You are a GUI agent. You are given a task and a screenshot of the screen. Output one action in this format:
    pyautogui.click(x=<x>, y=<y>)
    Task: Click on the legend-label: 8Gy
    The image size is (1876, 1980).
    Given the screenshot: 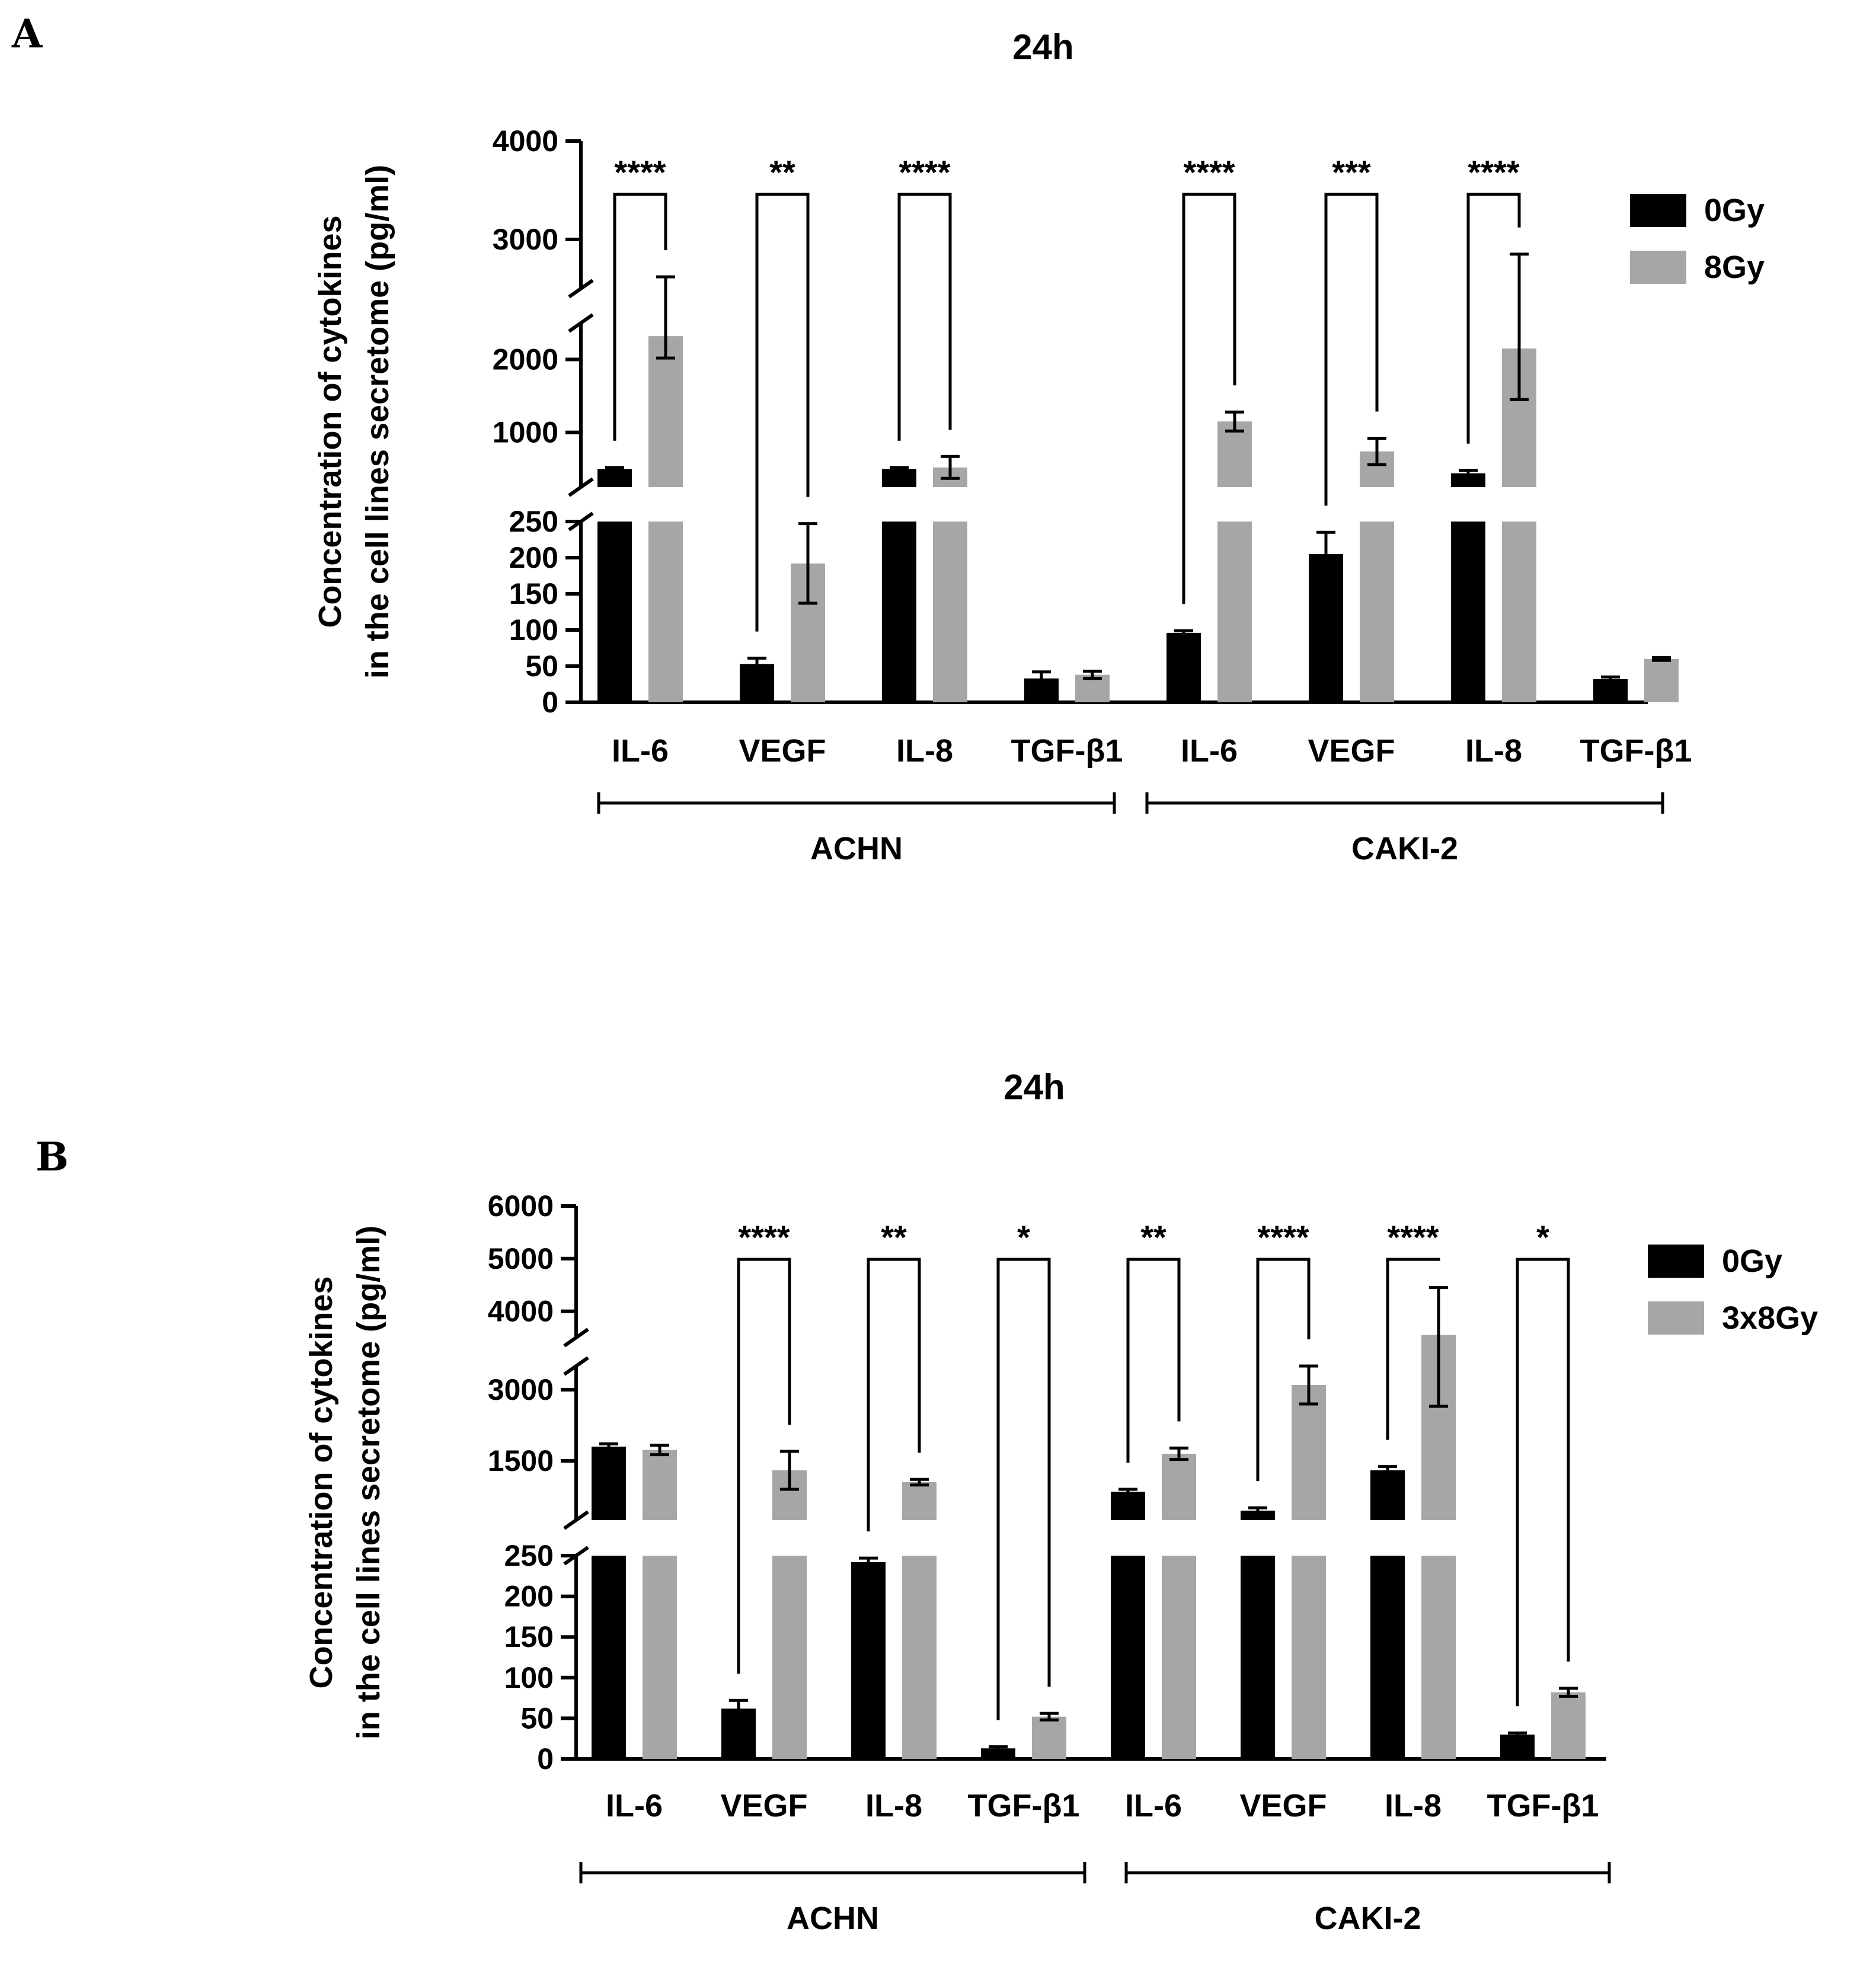 What is the action you would take?
    pyautogui.click(x=1734, y=267)
    